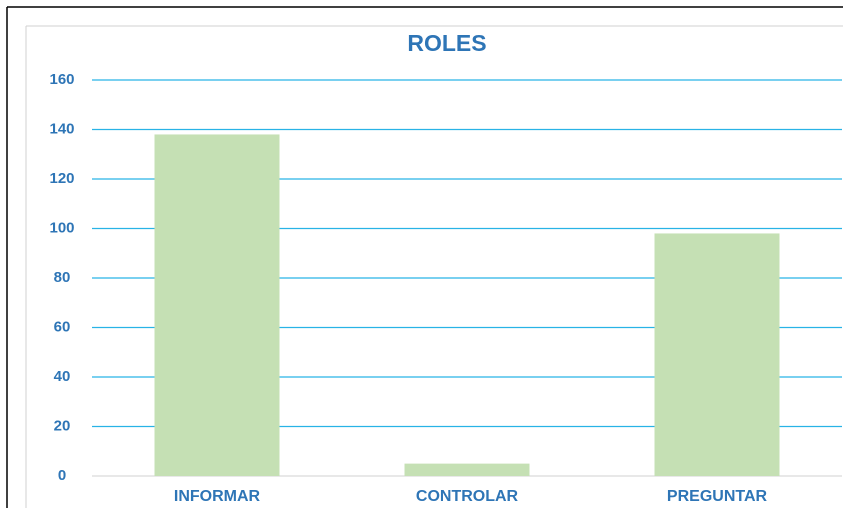  What do you see at coordinates (62, 475) in the screenshot?
I see `y-tick-label: 0` at bounding box center [62, 475].